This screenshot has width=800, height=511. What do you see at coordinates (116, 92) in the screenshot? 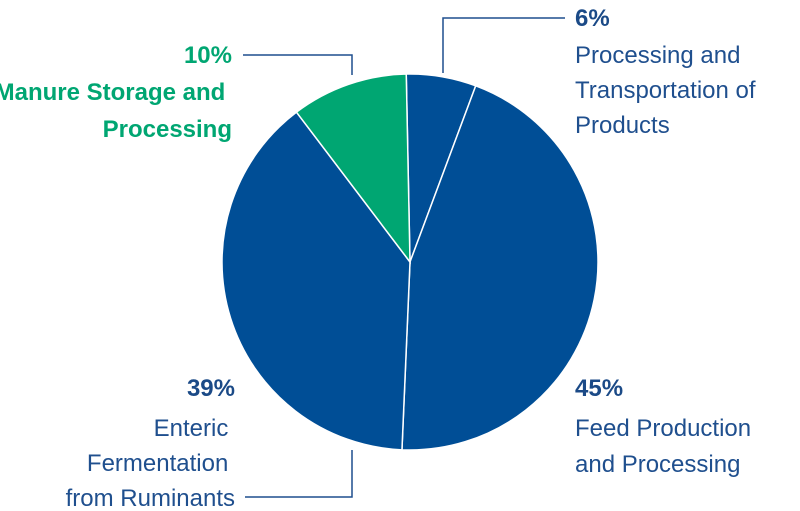
I see `label-line: Manure Storage and` at bounding box center [116, 92].